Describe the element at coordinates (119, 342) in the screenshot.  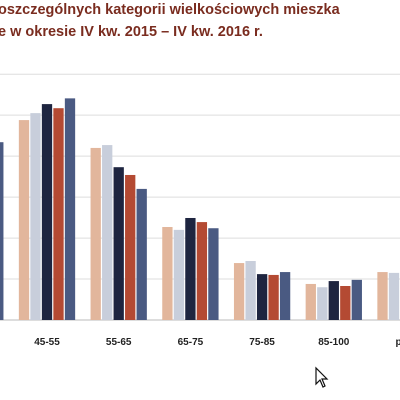
I see `x-tick-label: 55-65` at that location.